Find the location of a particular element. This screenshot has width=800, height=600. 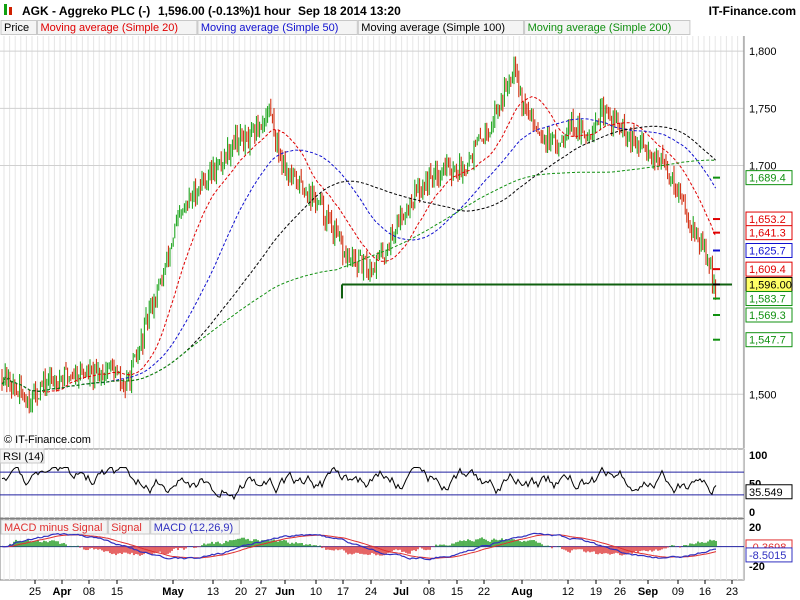

x-axis-tick-label: May is located at coordinates (173, 592).